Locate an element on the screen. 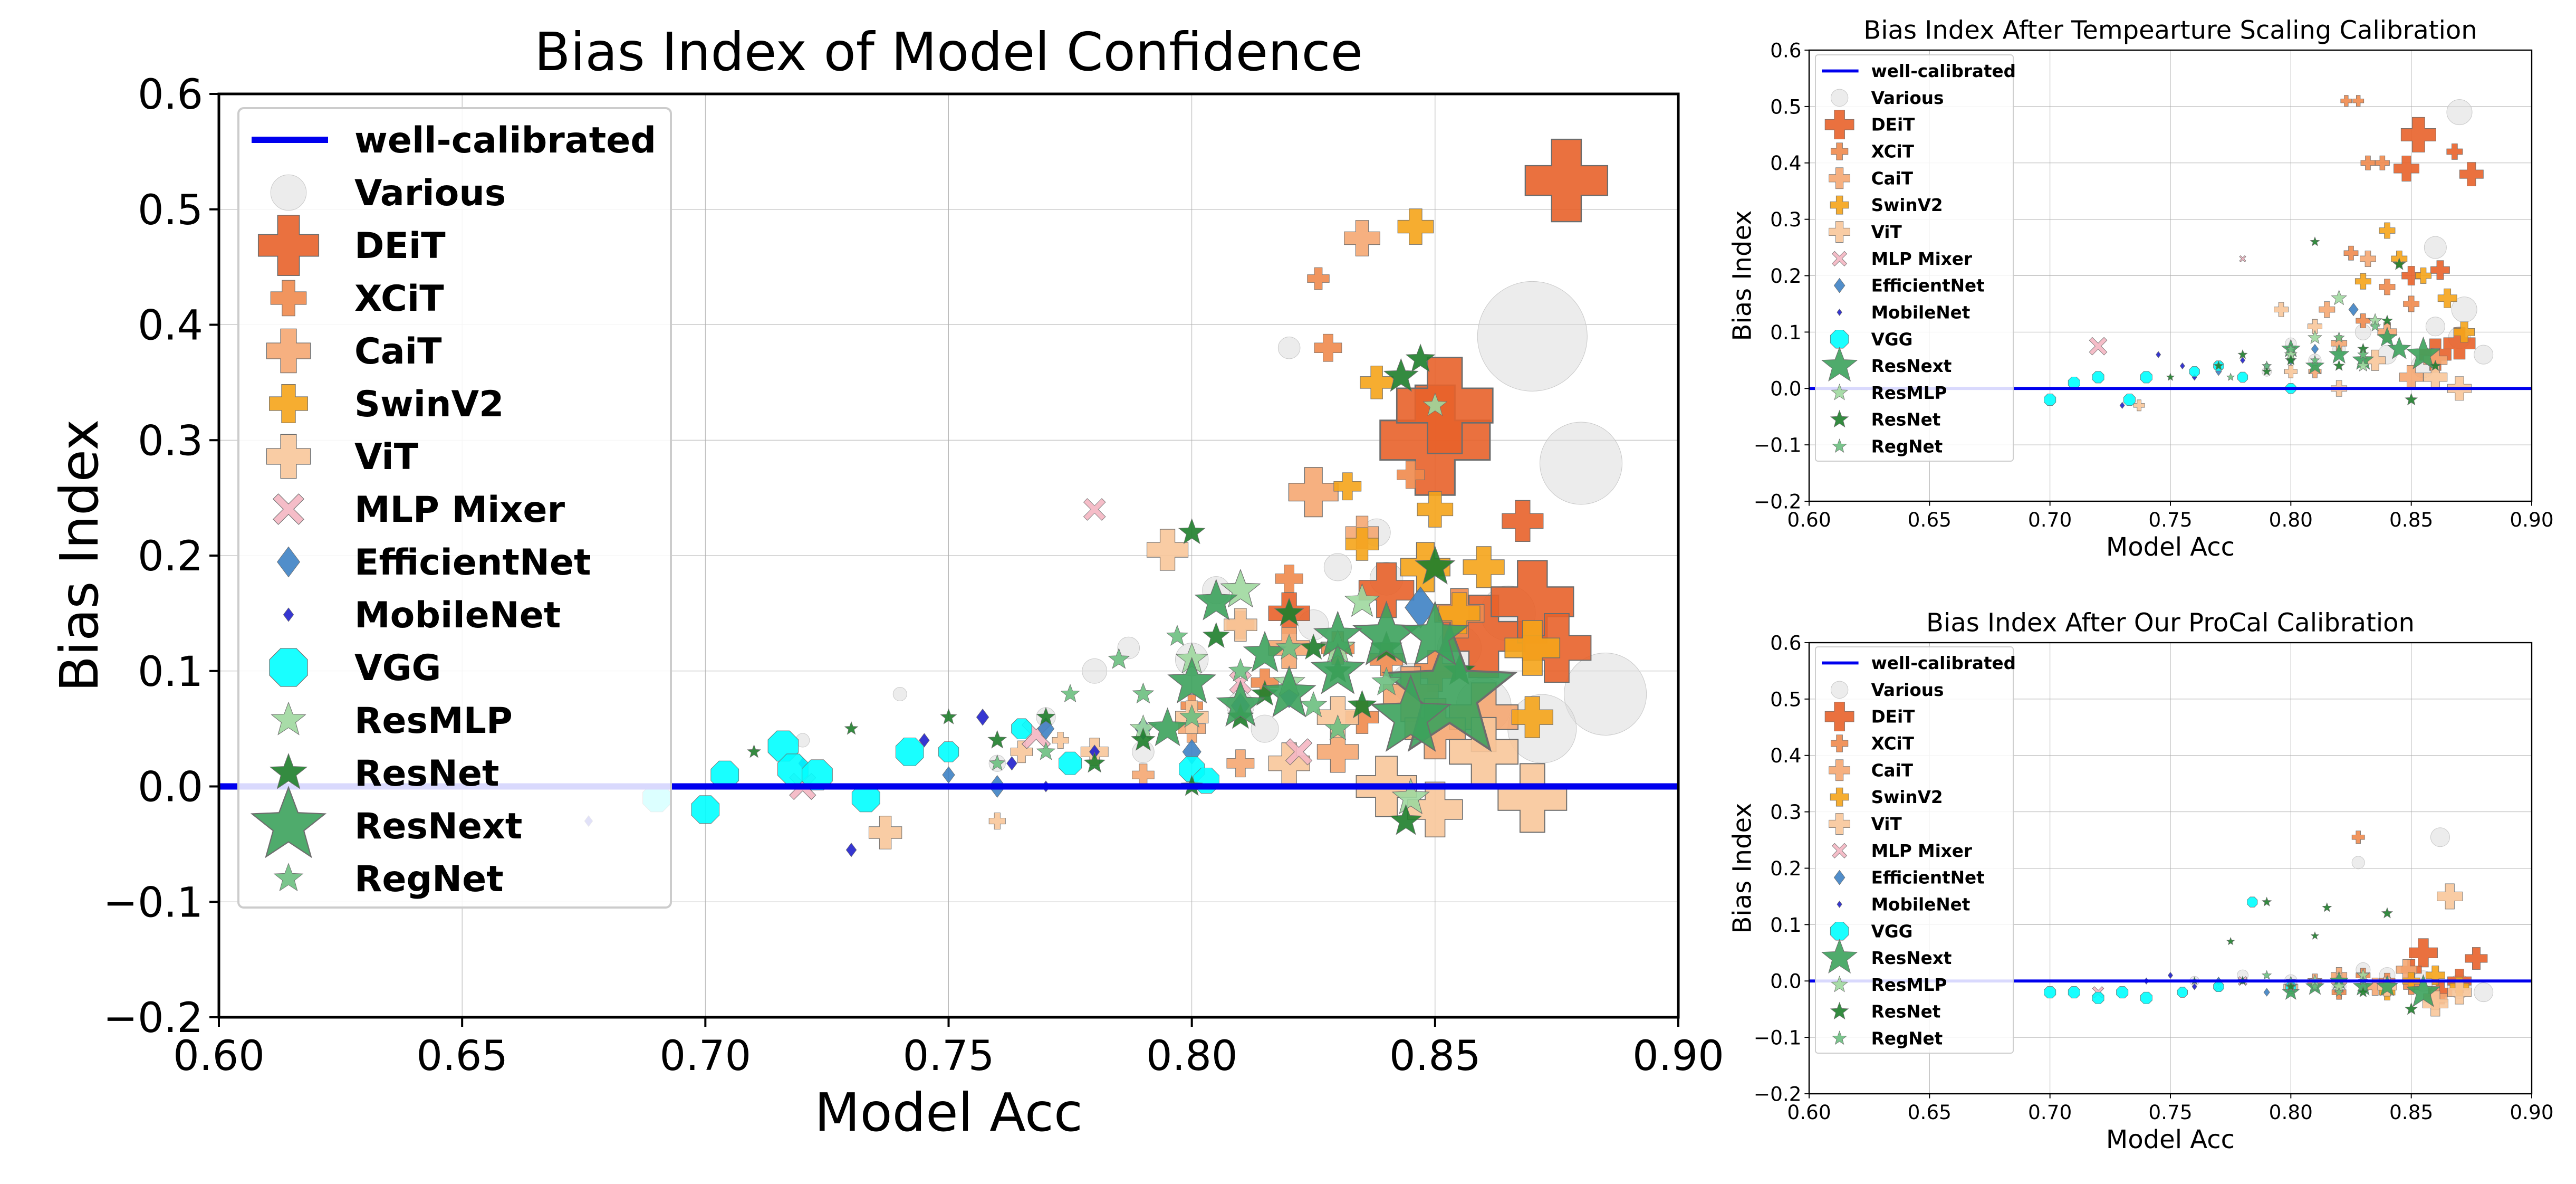 This screenshot has height=1184, width=2576. chart-title: Bias Index After Our ProCal Calibration is located at coordinates (2170, 622).